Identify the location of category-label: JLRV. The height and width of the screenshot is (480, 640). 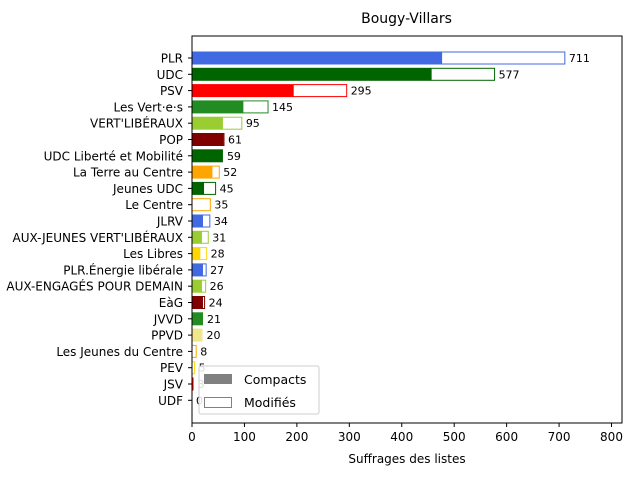
(170, 222).